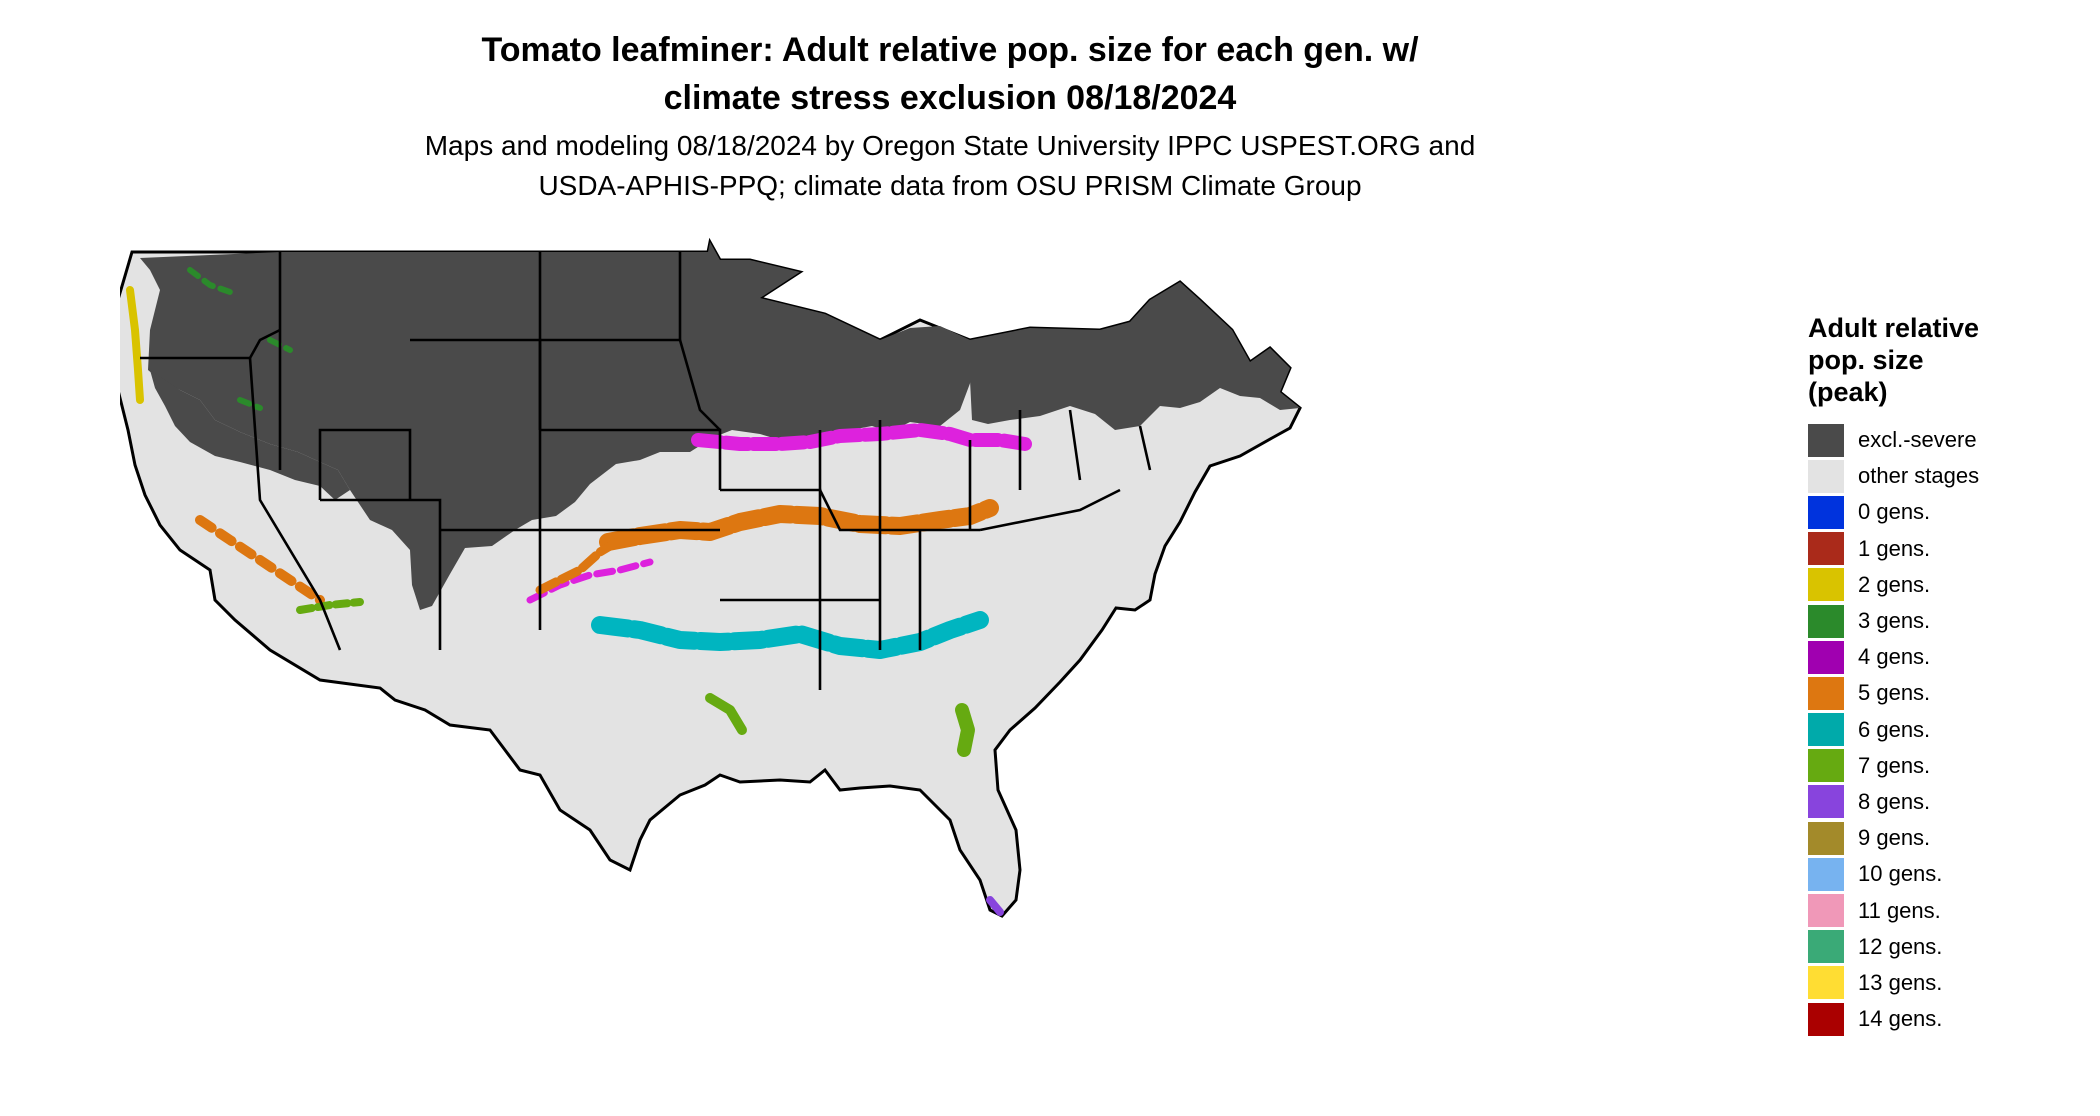  Describe the element at coordinates (1848, 392) in the screenshot. I see `legend-title-line-3: (peak)` at that location.